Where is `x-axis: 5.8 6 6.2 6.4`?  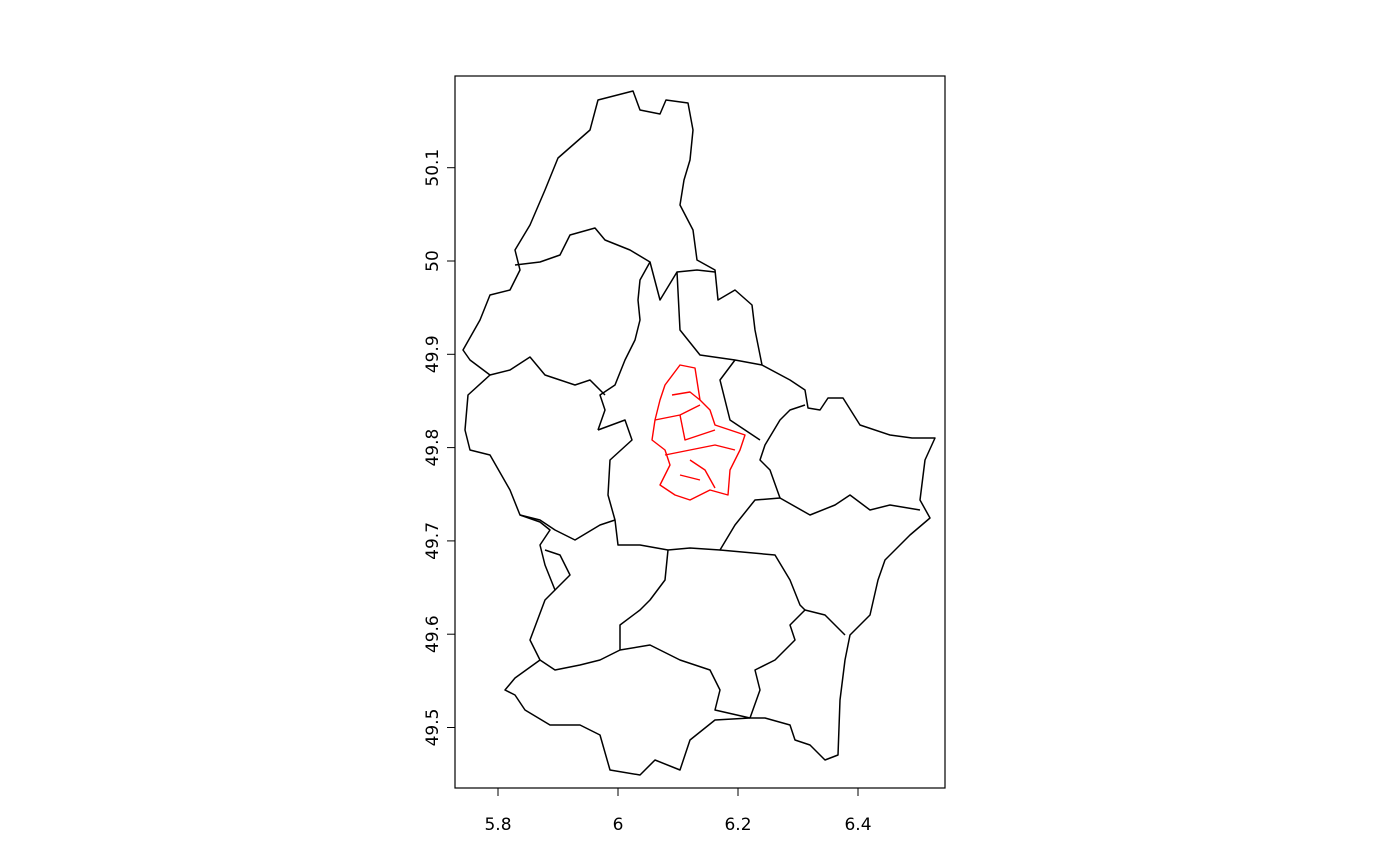 x-axis: 5.8 6 6.2 6.4 is located at coordinates (678, 811).